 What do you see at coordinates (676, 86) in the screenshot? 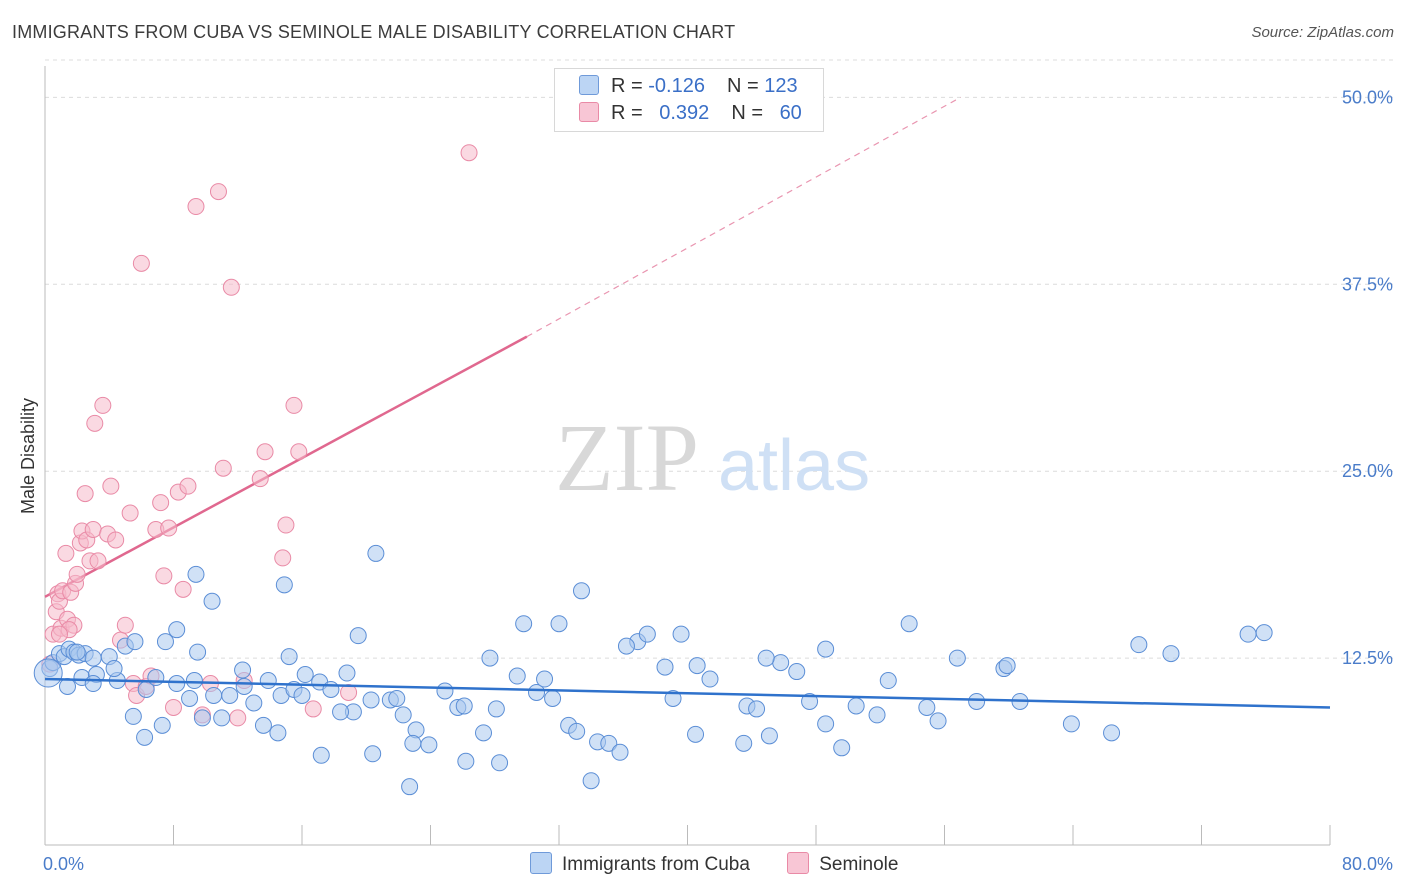
I see `legend-r-value: -0.126` at bounding box center [676, 86].